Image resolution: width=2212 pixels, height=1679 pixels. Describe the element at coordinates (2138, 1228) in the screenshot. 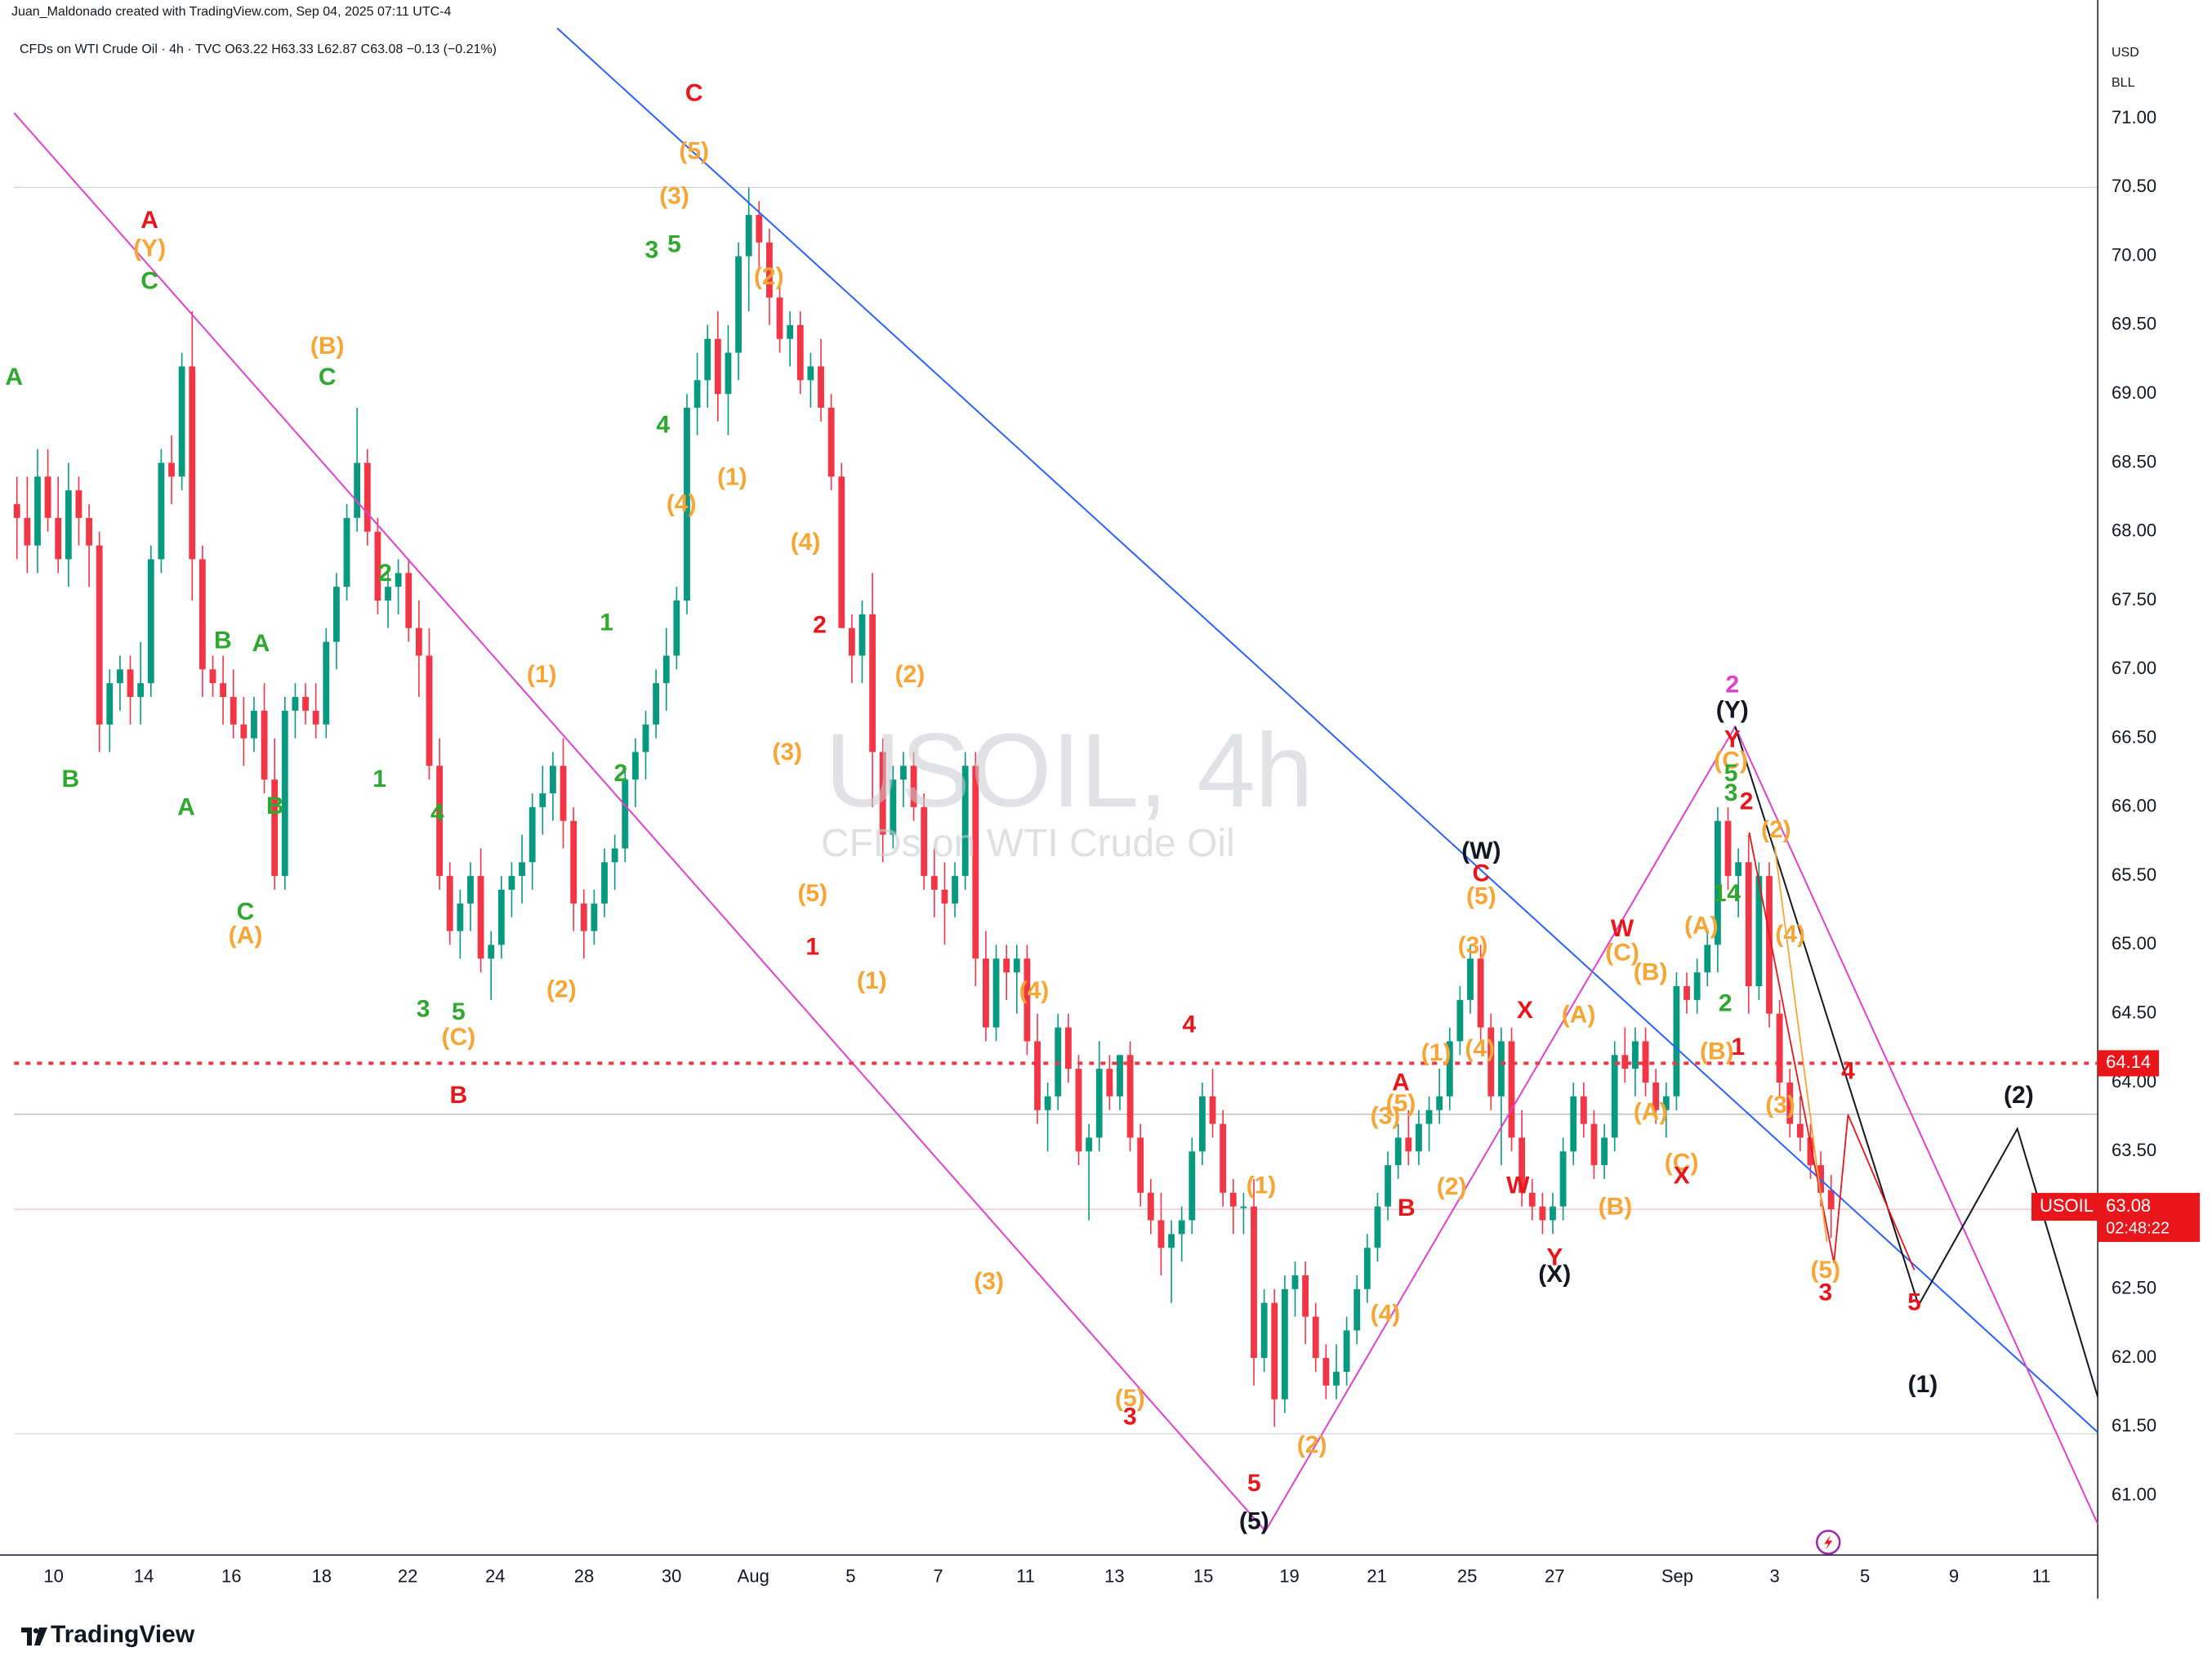

I see `candle-countdown: 02:48:22` at that location.